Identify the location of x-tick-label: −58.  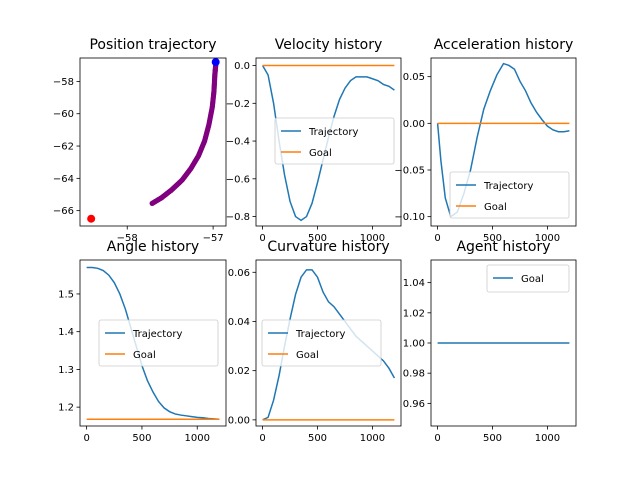
(127, 238).